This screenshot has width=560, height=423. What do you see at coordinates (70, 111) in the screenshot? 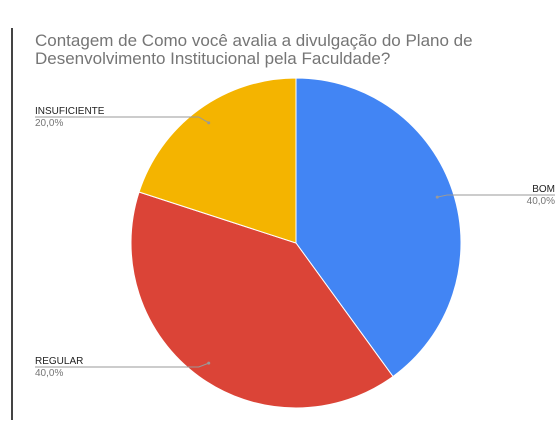
I see `slice-label: INSUFICIENTE` at bounding box center [70, 111].